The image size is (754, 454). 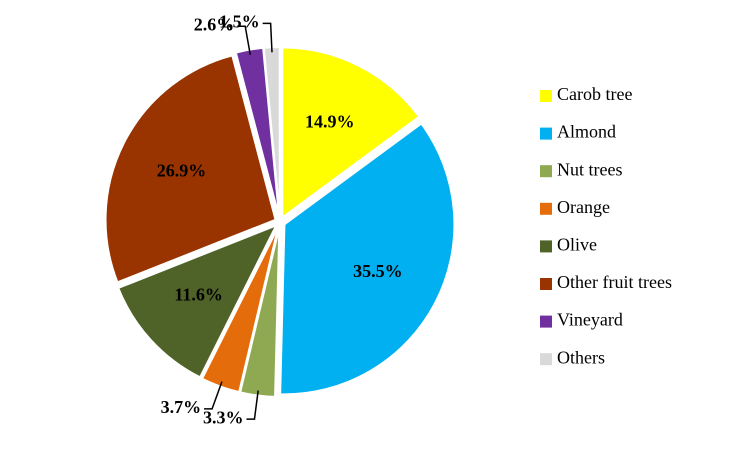 What do you see at coordinates (583, 207) in the screenshot?
I see `legend-label: Orange` at bounding box center [583, 207].